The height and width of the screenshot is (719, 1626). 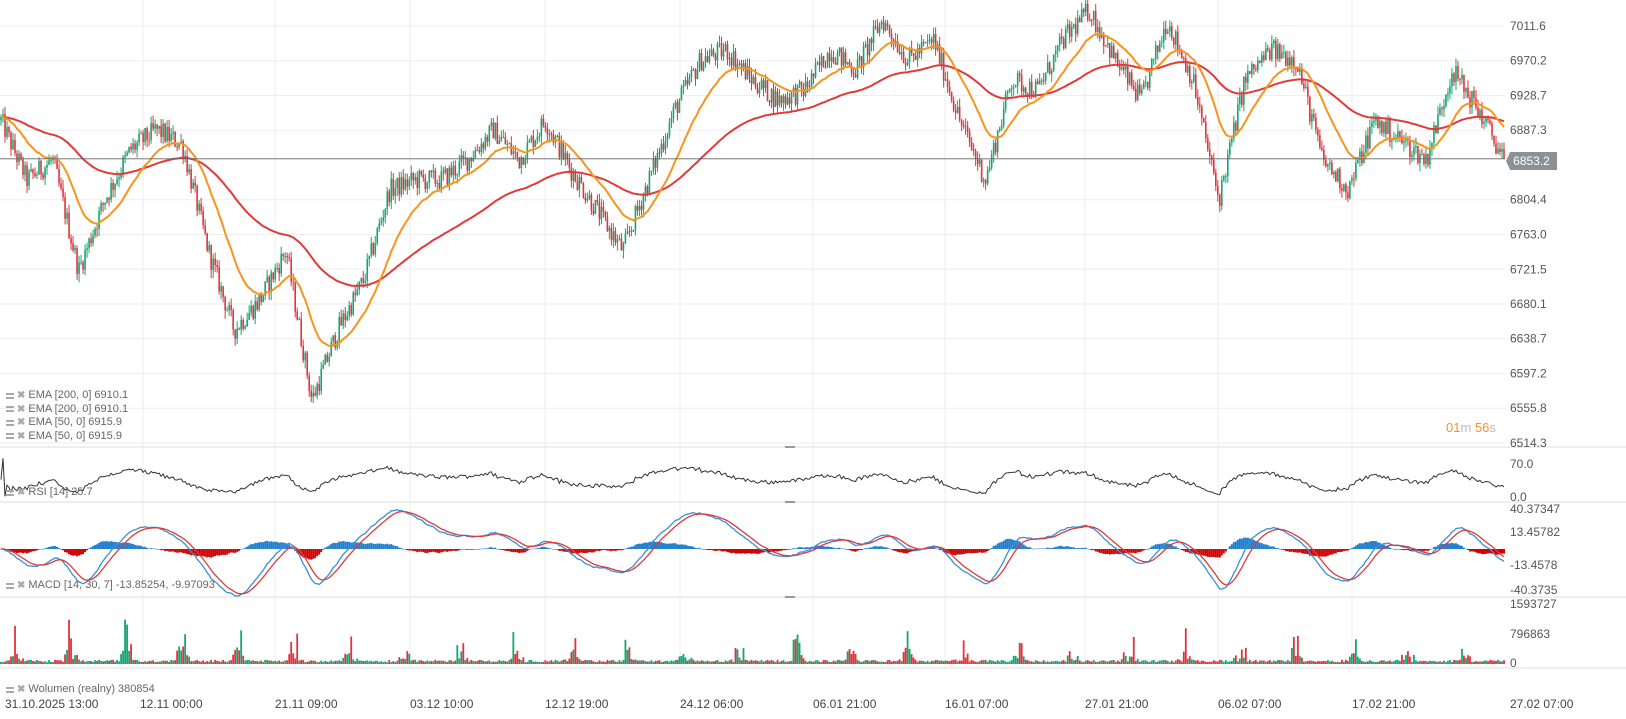 What do you see at coordinates (67, 410) in the screenshot?
I see `legend-ema200-b: ✖ EMA [200, 0] 6910.1` at bounding box center [67, 410].